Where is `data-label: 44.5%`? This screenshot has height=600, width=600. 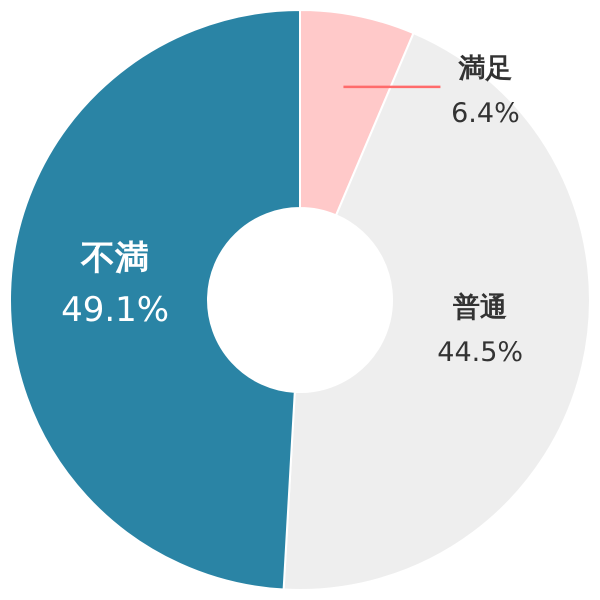 data-label: 44.5% is located at coordinates (480, 352).